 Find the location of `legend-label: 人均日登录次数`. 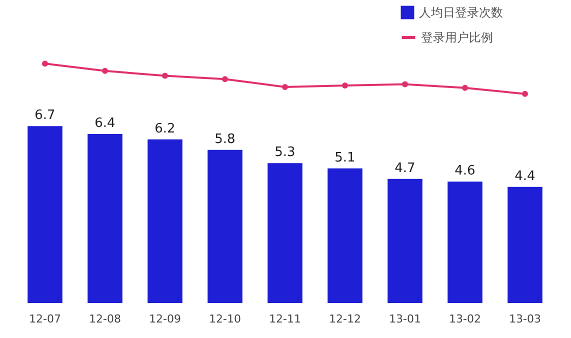

legend-label: 人均日登录次数 is located at coordinates (461, 13).